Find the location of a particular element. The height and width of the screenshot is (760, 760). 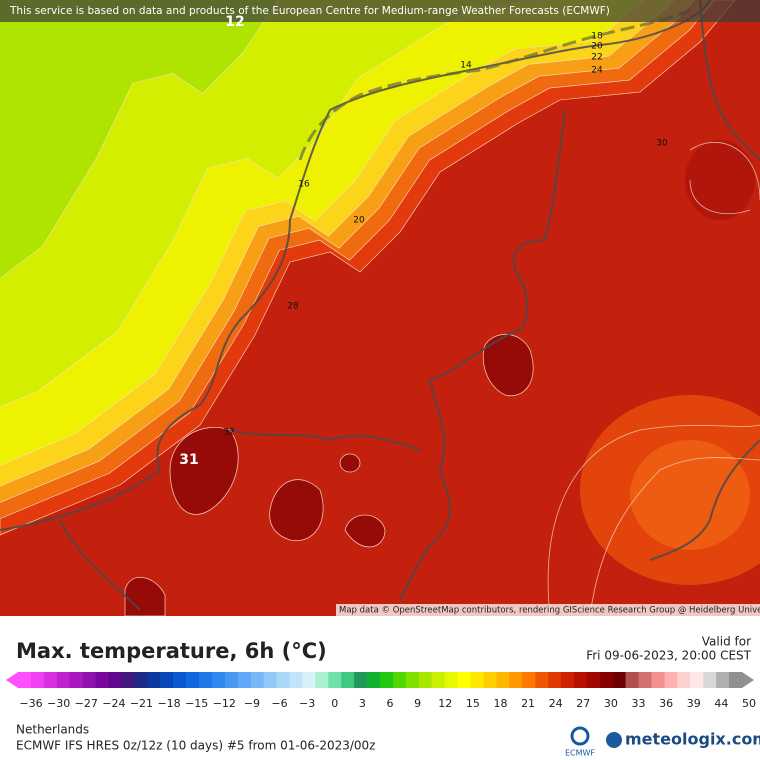

contour-label: 16 is located at coordinates (304, 185).